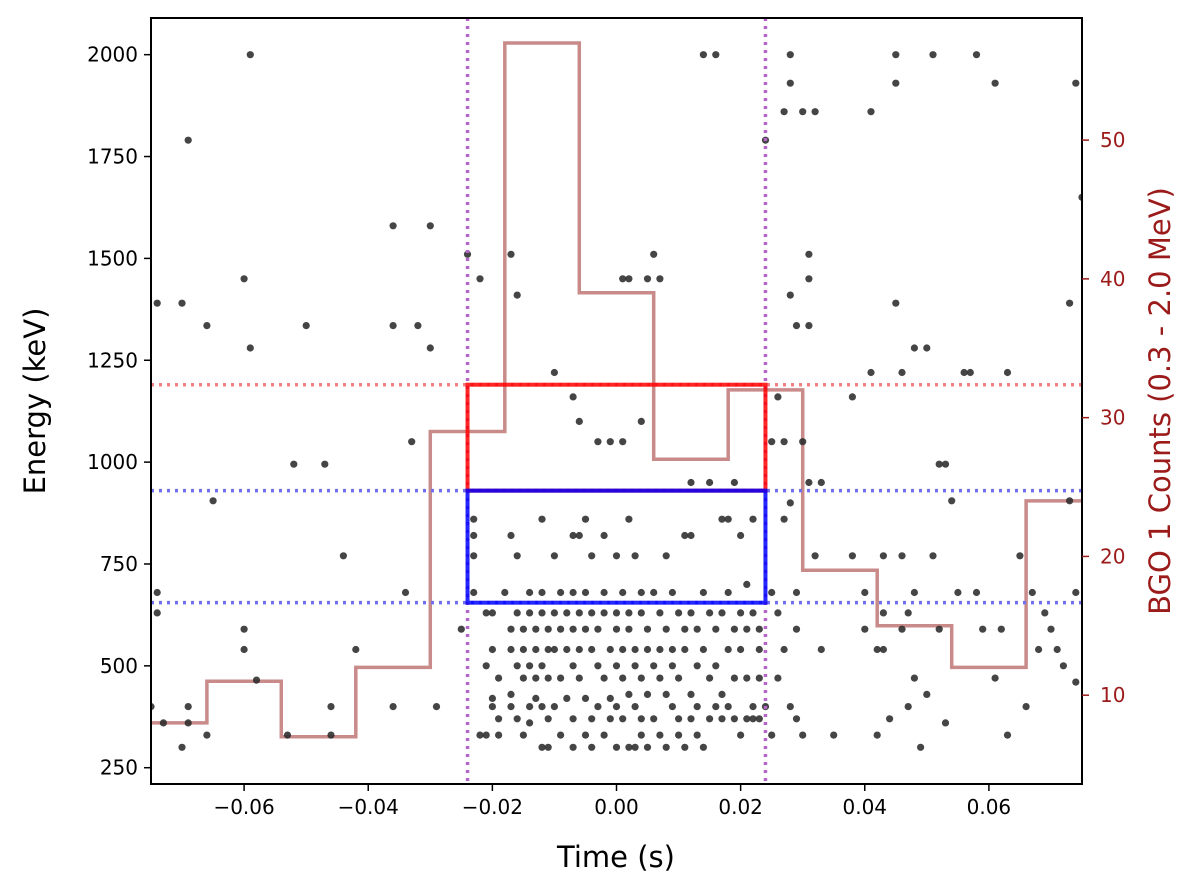 The height and width of the screenshot is (894, 1200). I want to click on y2-tick-label: 50, so click(1112, 140).